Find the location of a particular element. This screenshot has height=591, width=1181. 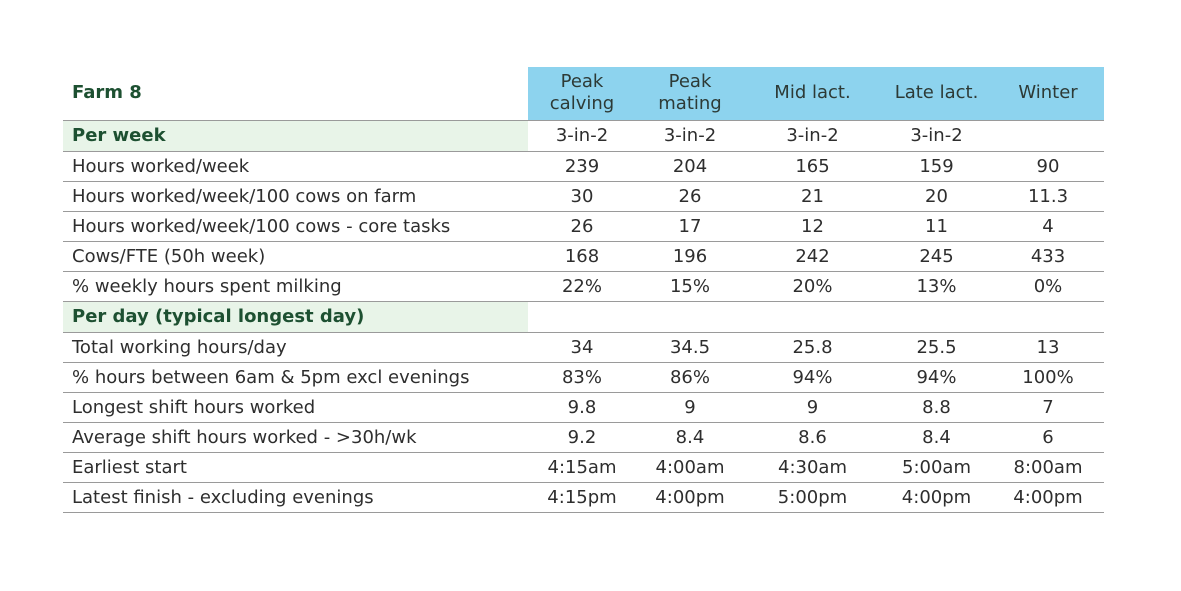

section-row: Per week 3-in-2 3-in-2 3-in-2 3-in-2 is located at coordinates (583, 136).